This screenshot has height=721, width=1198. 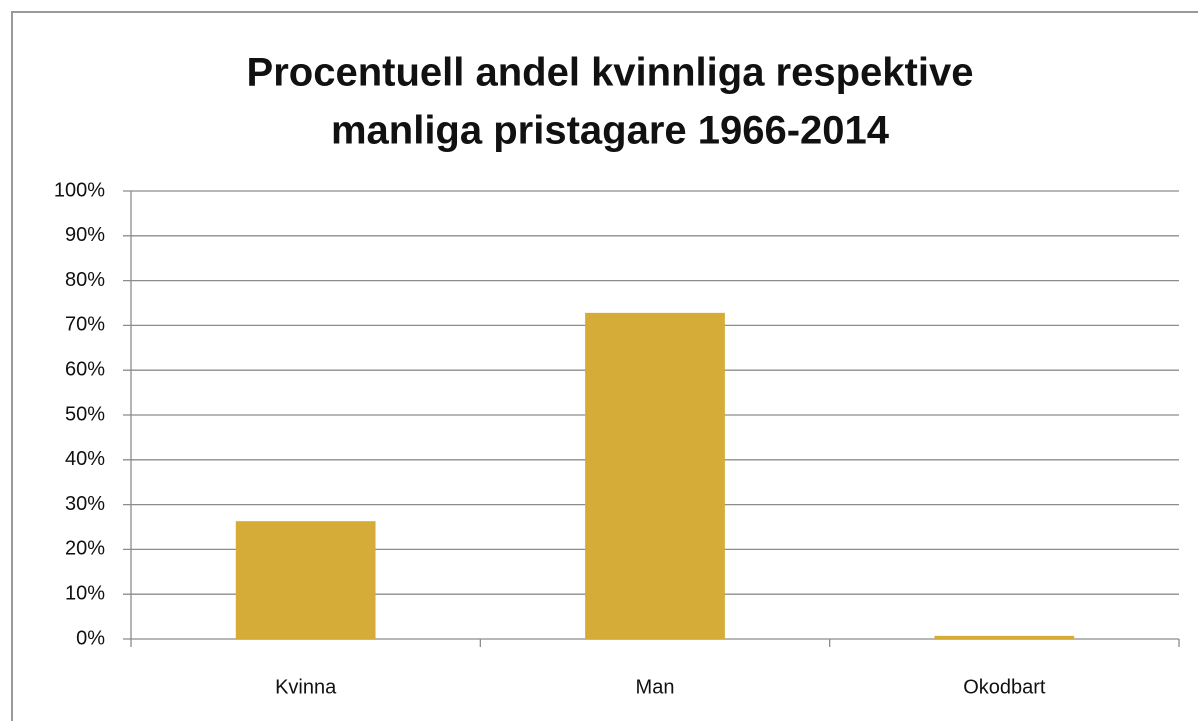 What do you see at coordinates (85, 504) in the screenshot?
I see `y-tick-label: 30%` at bounding box center [85, 504].